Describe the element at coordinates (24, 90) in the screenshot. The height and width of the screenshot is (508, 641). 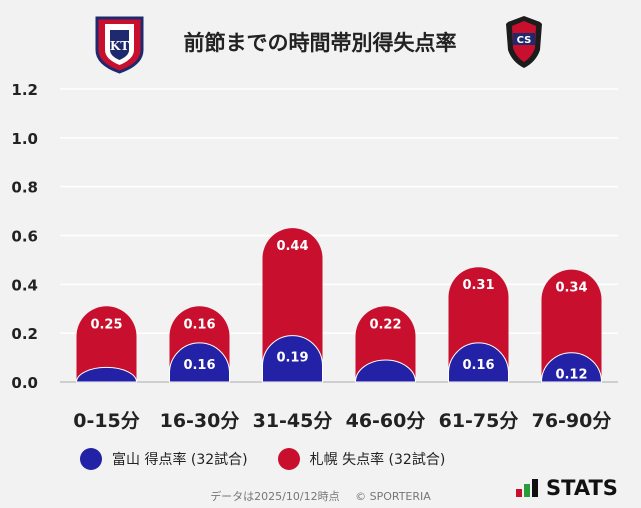
I see `y-tick-label: 1.2` at that location.